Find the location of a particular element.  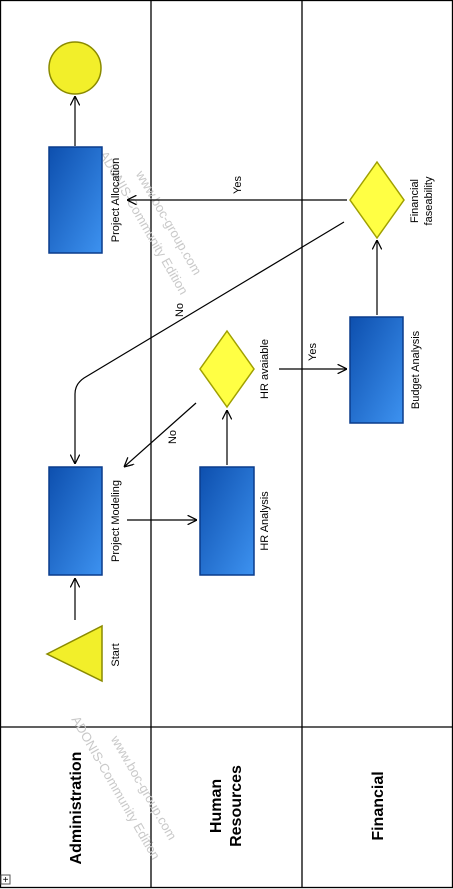

svg-text: Administration is located at coordinates (76, 808).